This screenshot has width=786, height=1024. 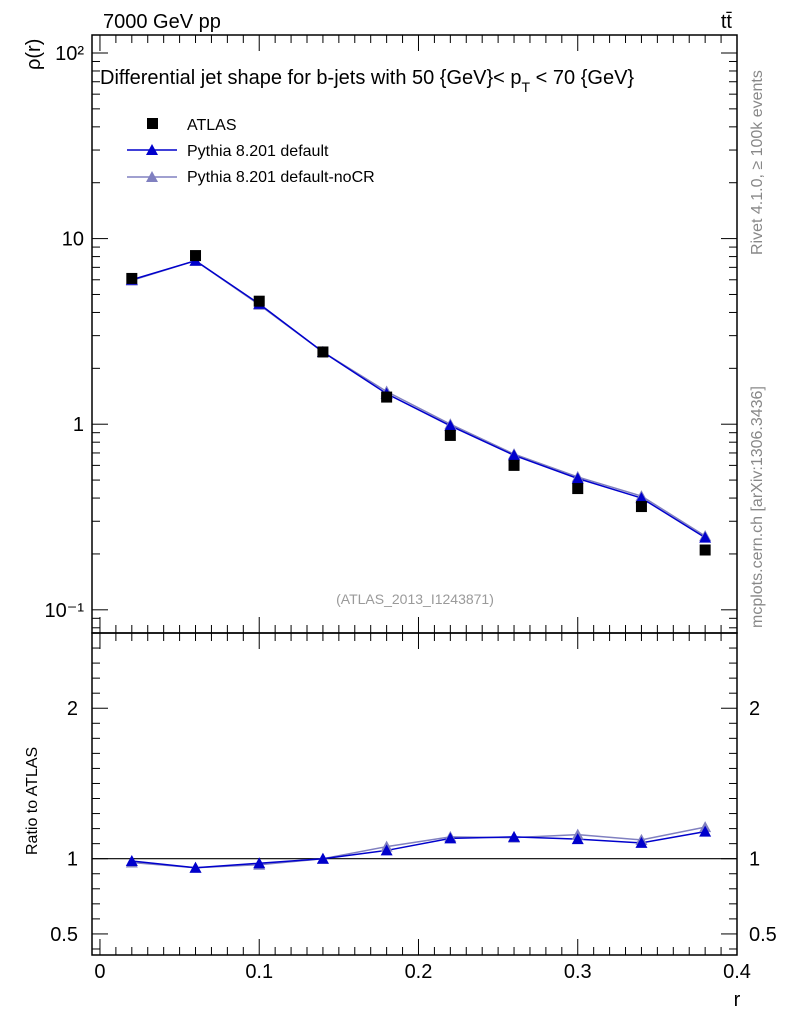 I want to click on main-y-tick-label: 10², so click(x=69, y=54).